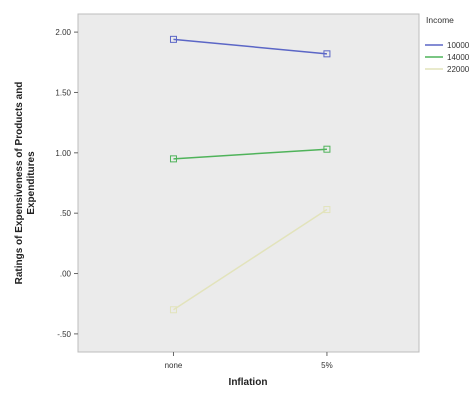 The image size is (475, 396). I want to click on y-tick-label: -.50, so click(64, 334).